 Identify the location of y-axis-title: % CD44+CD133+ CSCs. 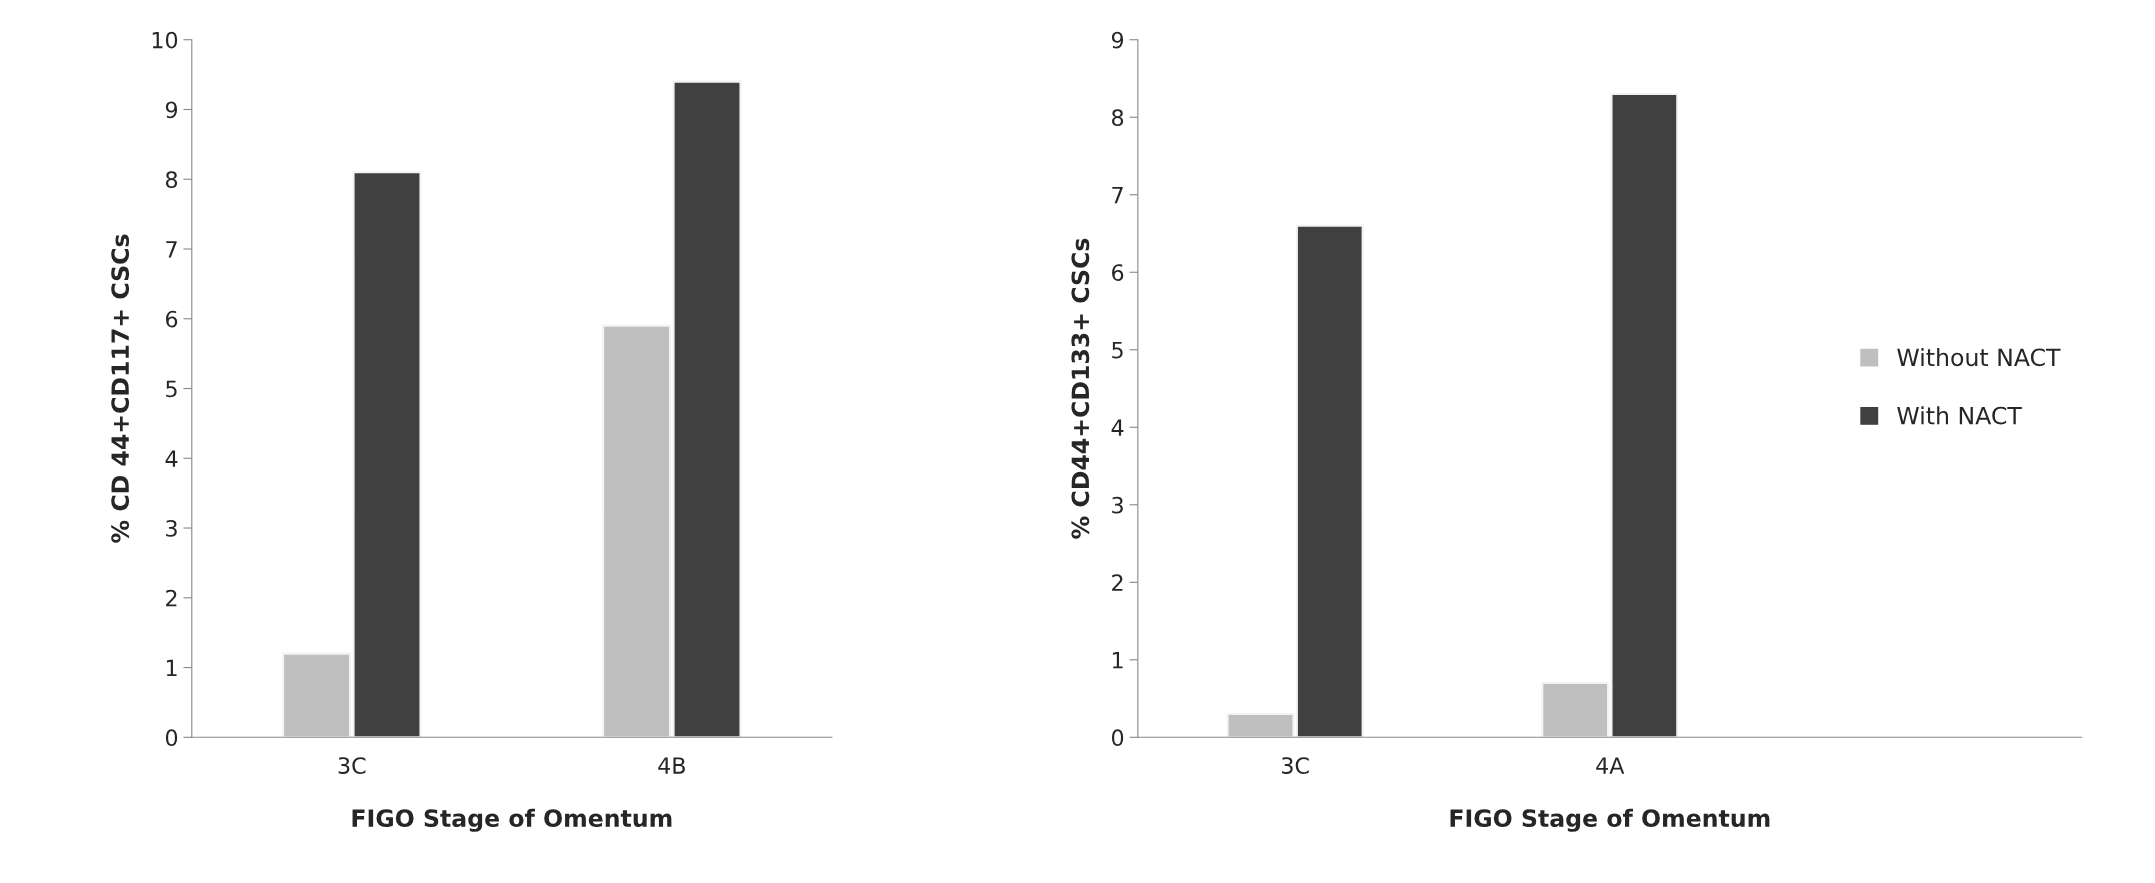
(1080, 388).